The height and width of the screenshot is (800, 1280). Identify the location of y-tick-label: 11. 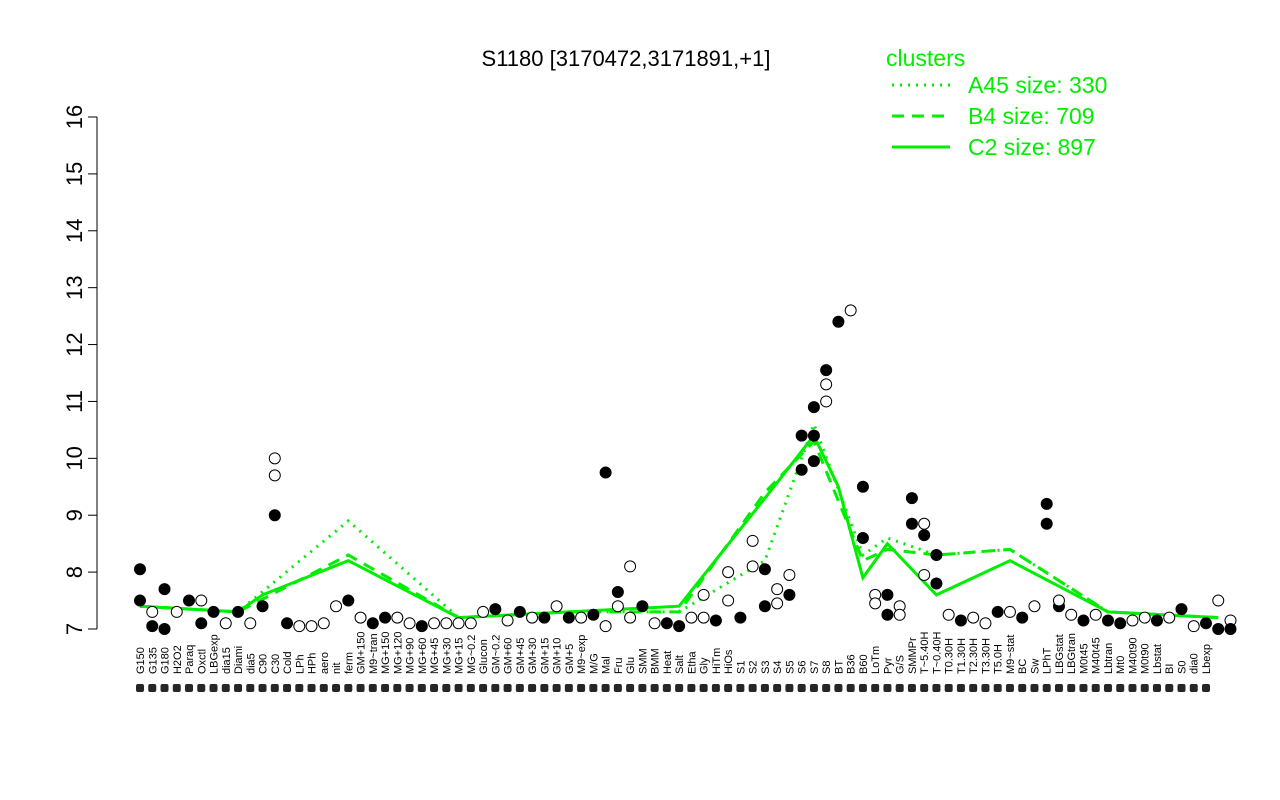
(74, 401).